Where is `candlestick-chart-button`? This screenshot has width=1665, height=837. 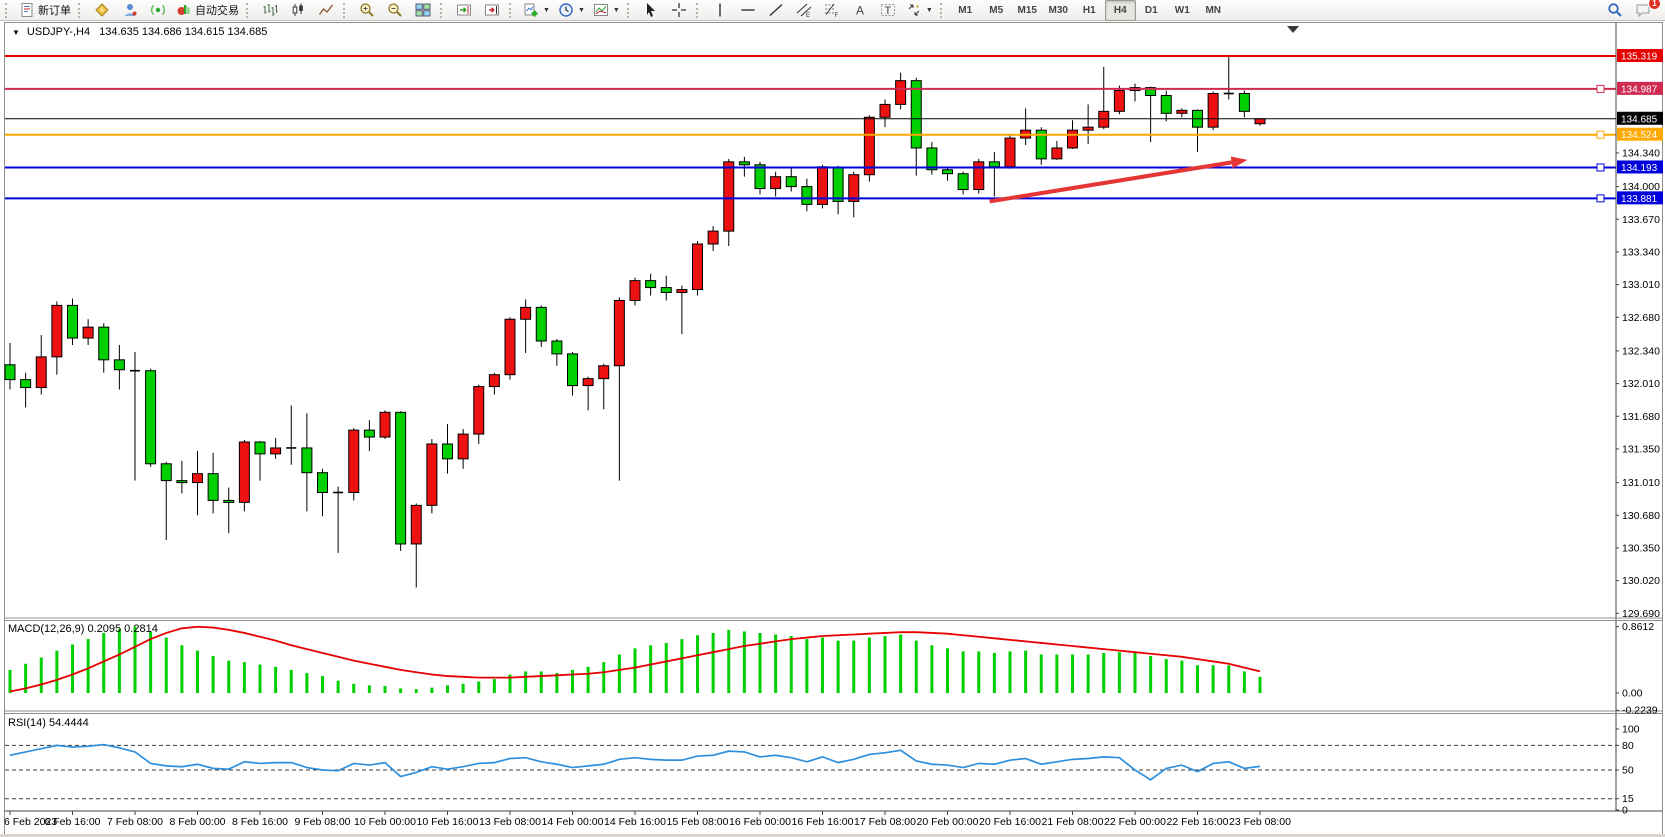
candlestick-chart-button is located at coordinates (298, 10).